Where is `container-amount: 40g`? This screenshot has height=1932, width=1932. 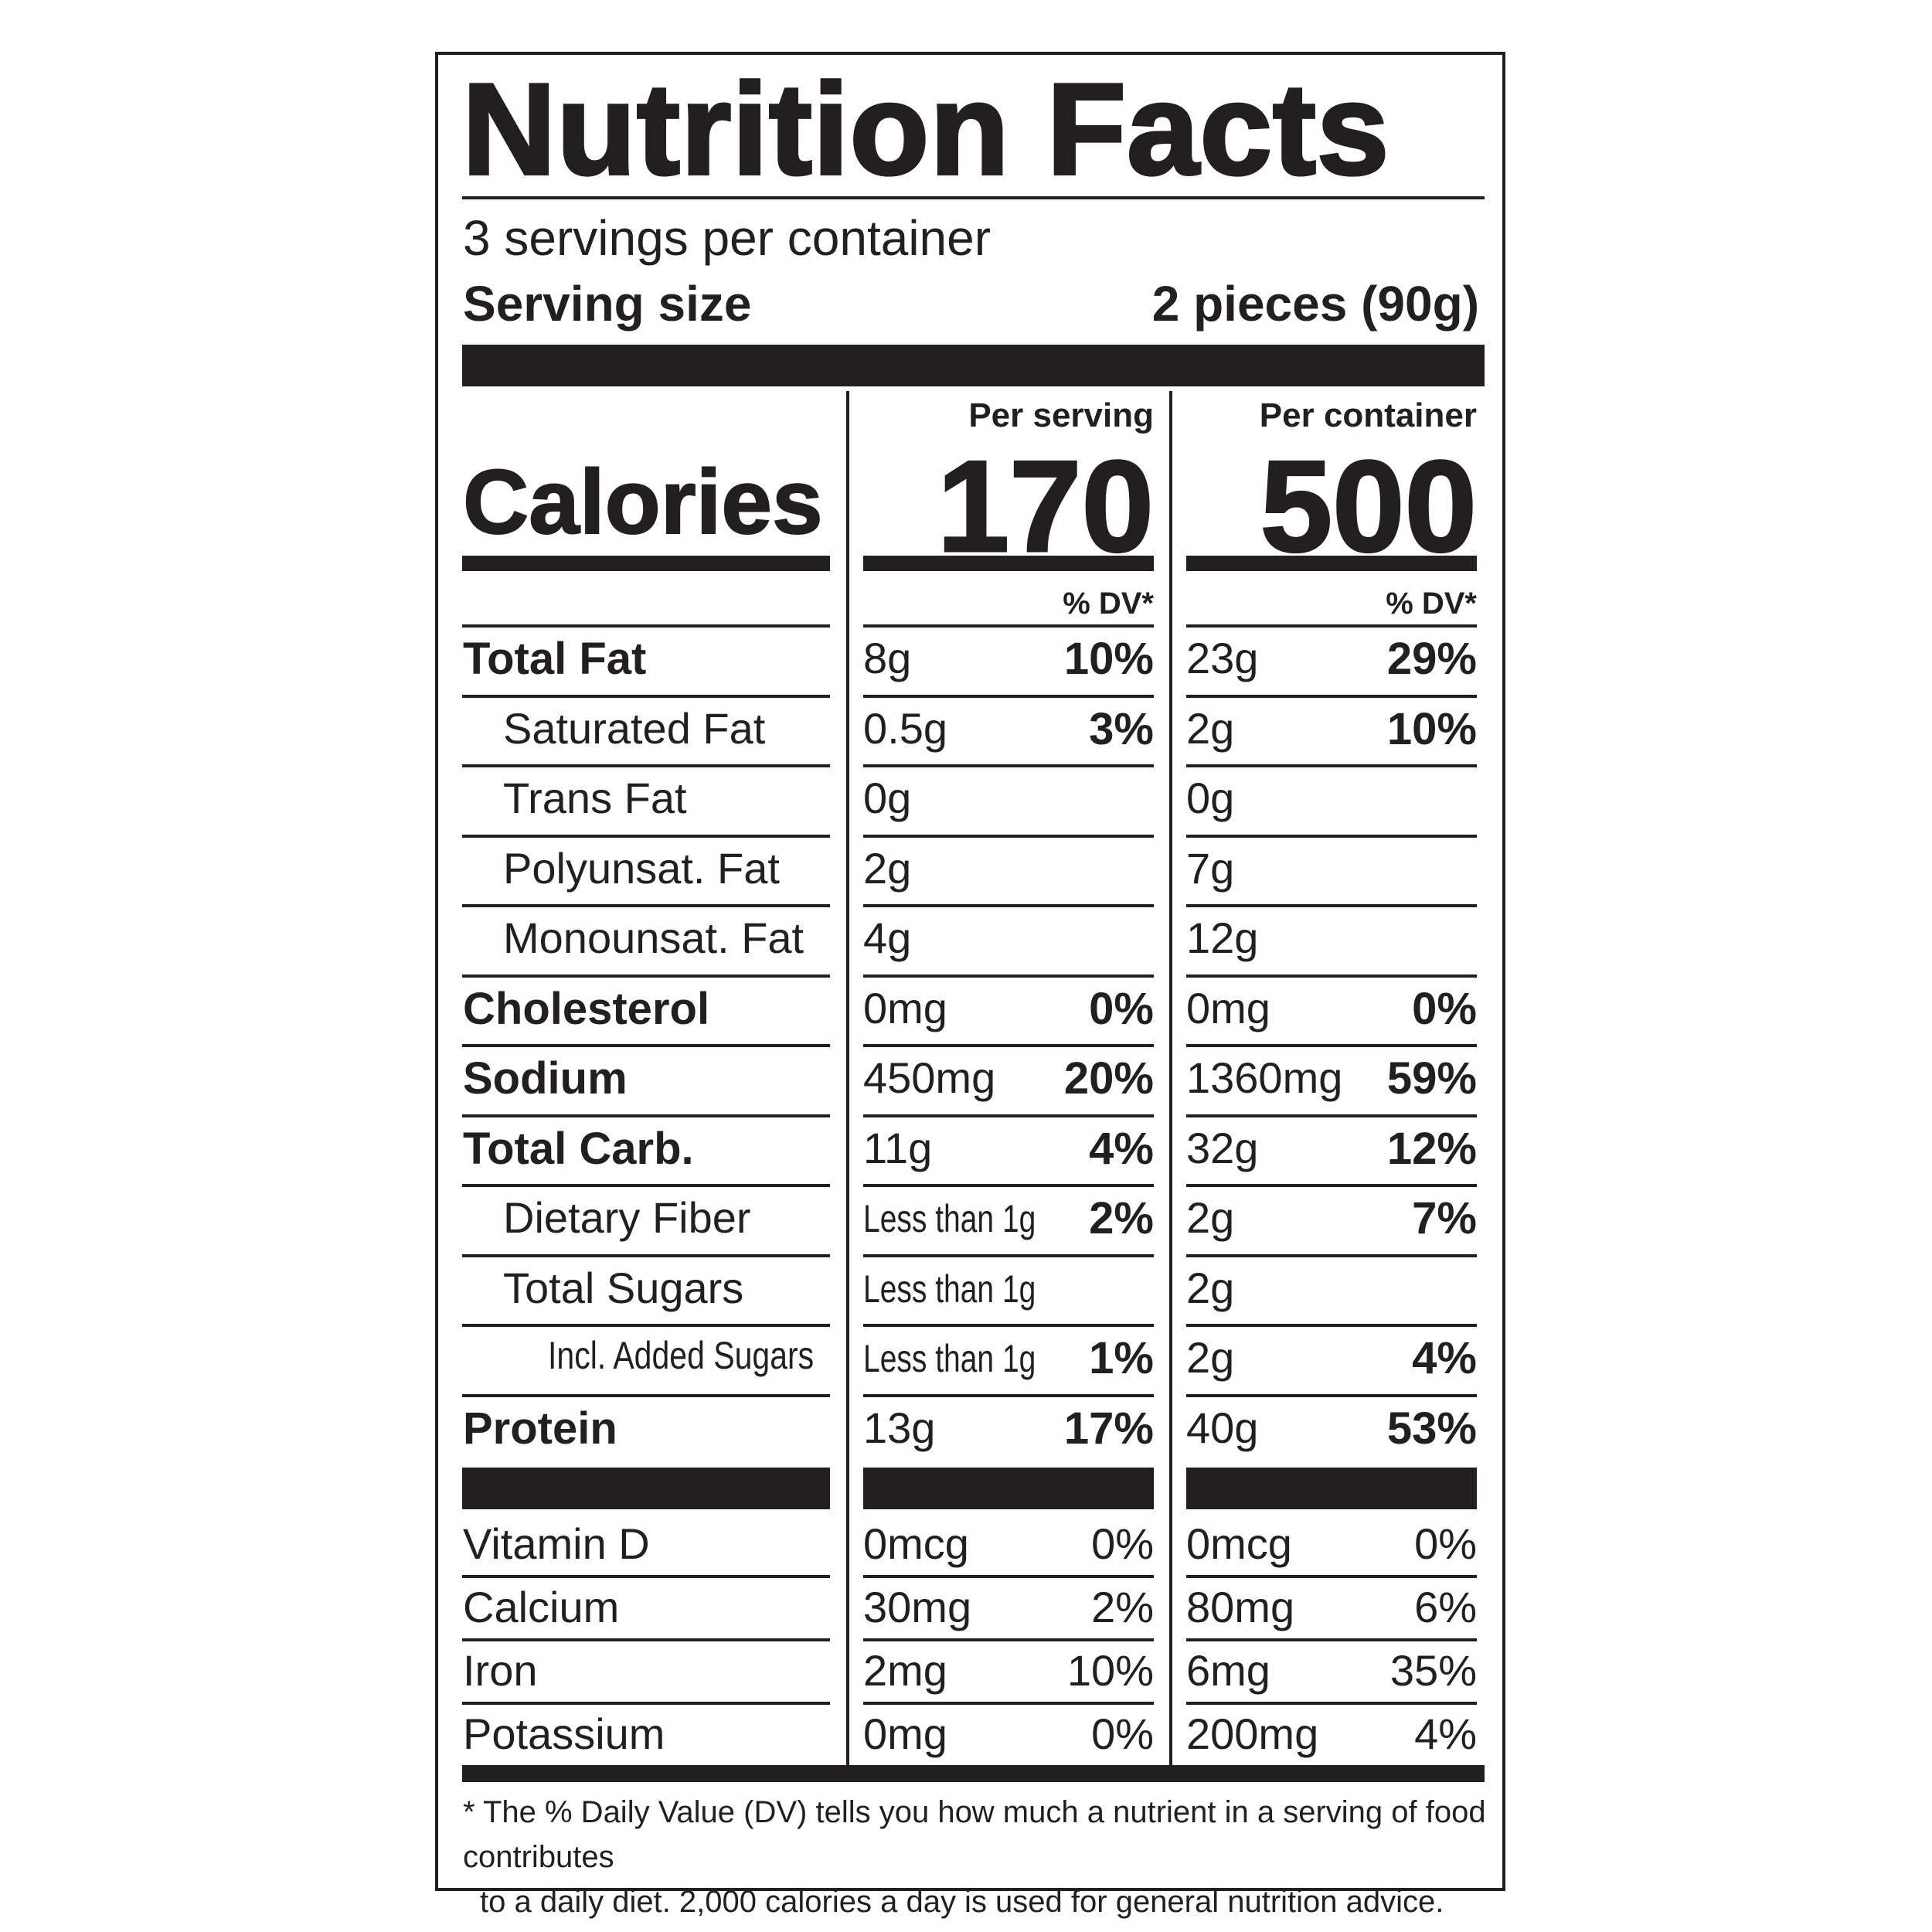 container-amount: 40g is located at coordinates (1222, 1427).